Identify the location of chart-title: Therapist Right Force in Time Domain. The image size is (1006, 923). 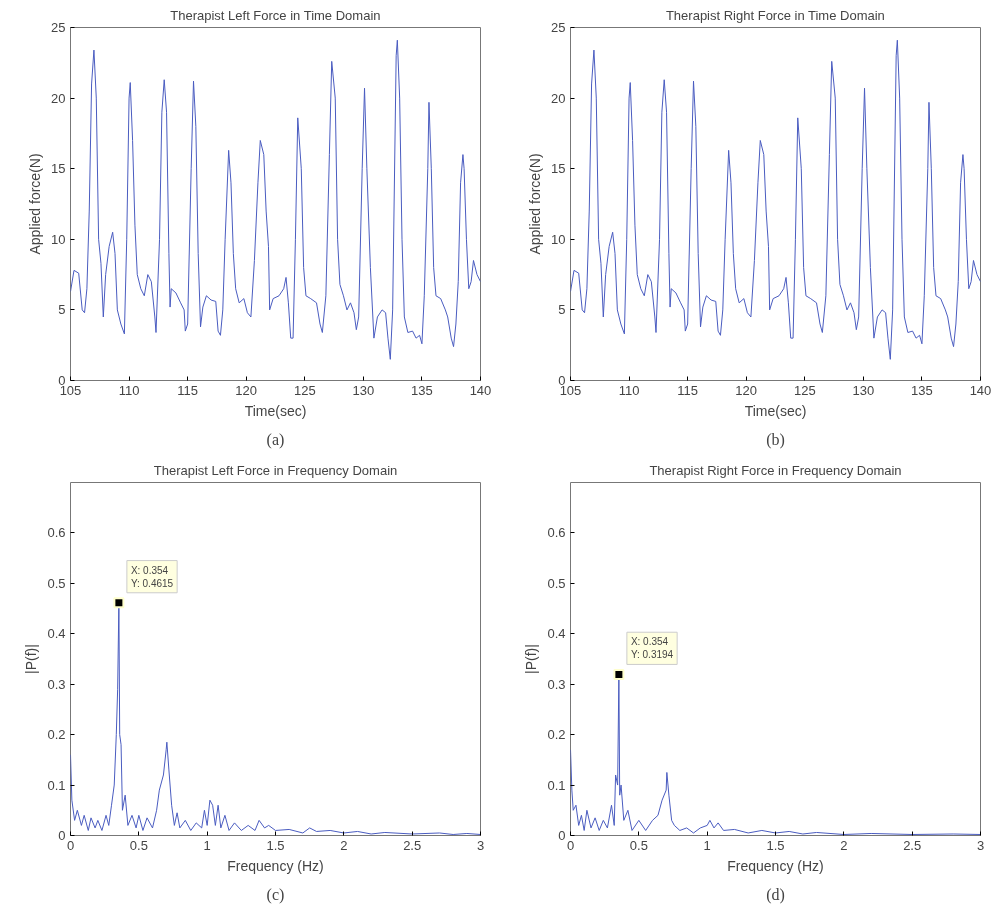
(775, 15).